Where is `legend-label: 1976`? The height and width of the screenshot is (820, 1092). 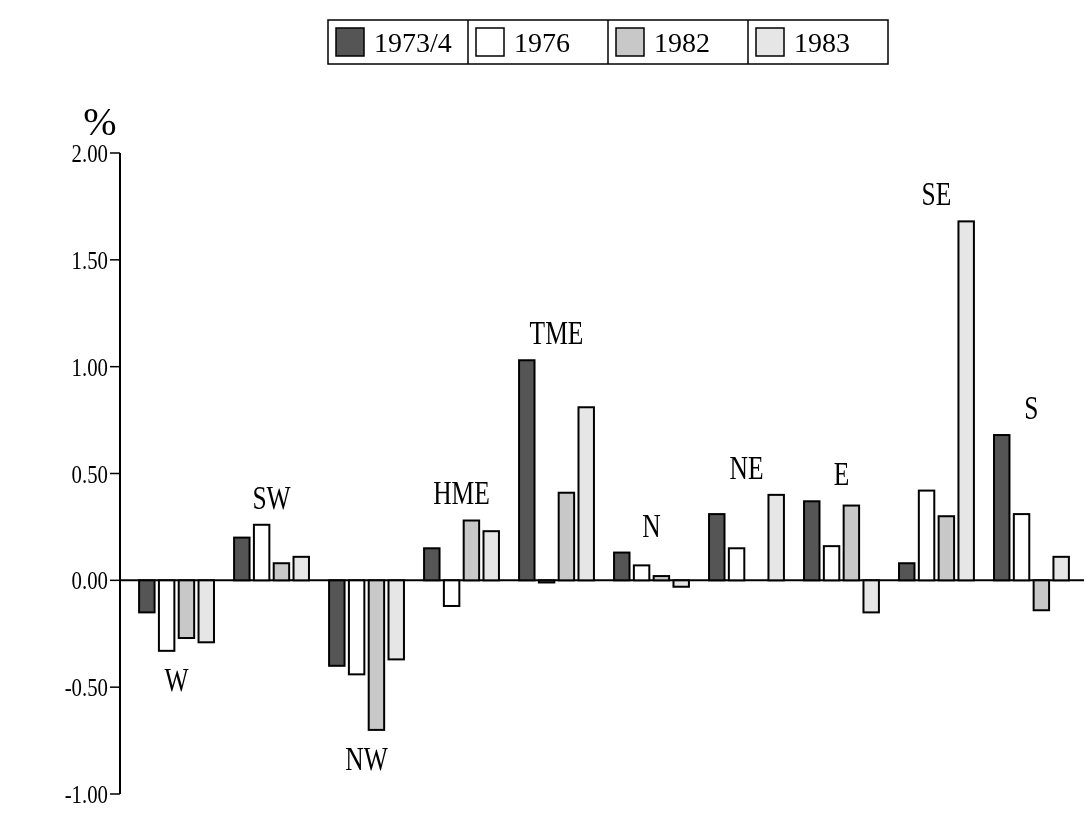 legend-label: 1976 is located at coordinates (542, 42).